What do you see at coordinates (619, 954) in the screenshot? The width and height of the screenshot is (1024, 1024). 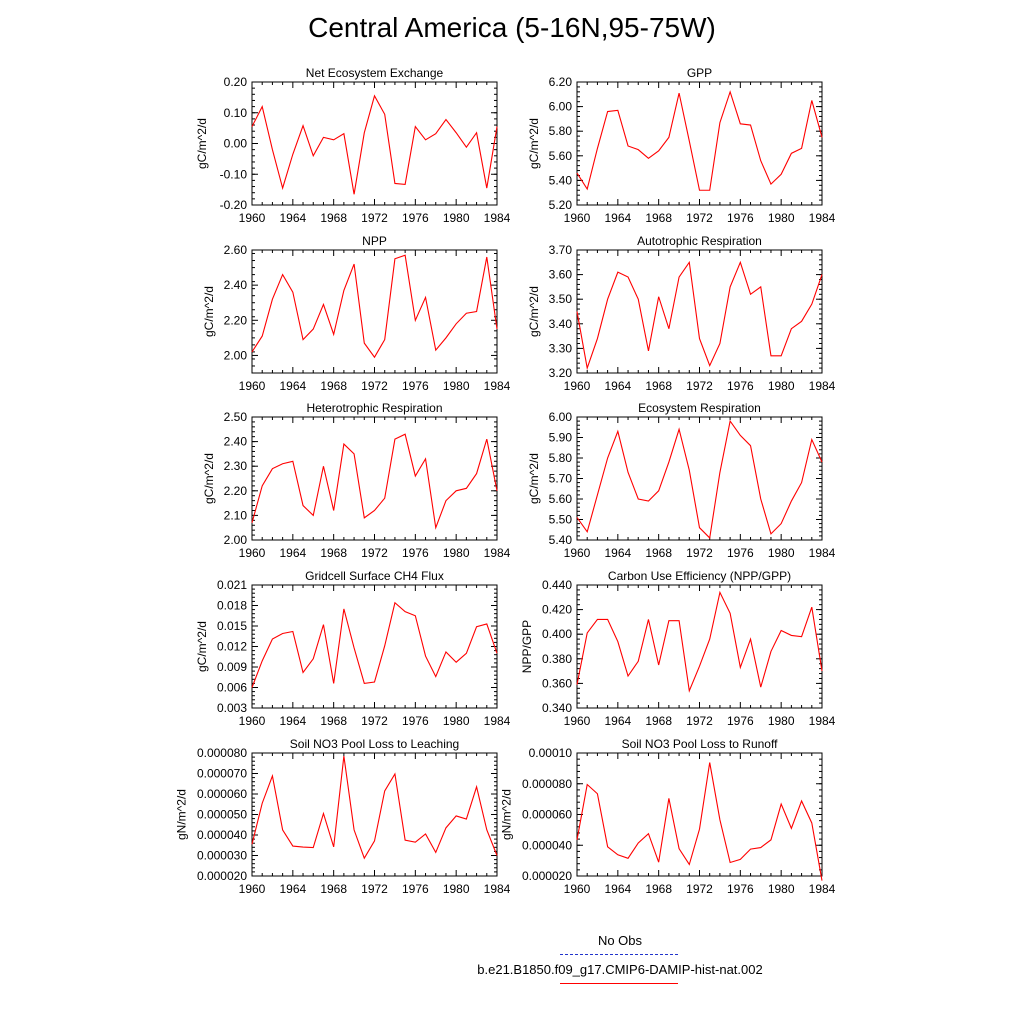 I see `legend-obs-line` at bounding box center [619, 954].